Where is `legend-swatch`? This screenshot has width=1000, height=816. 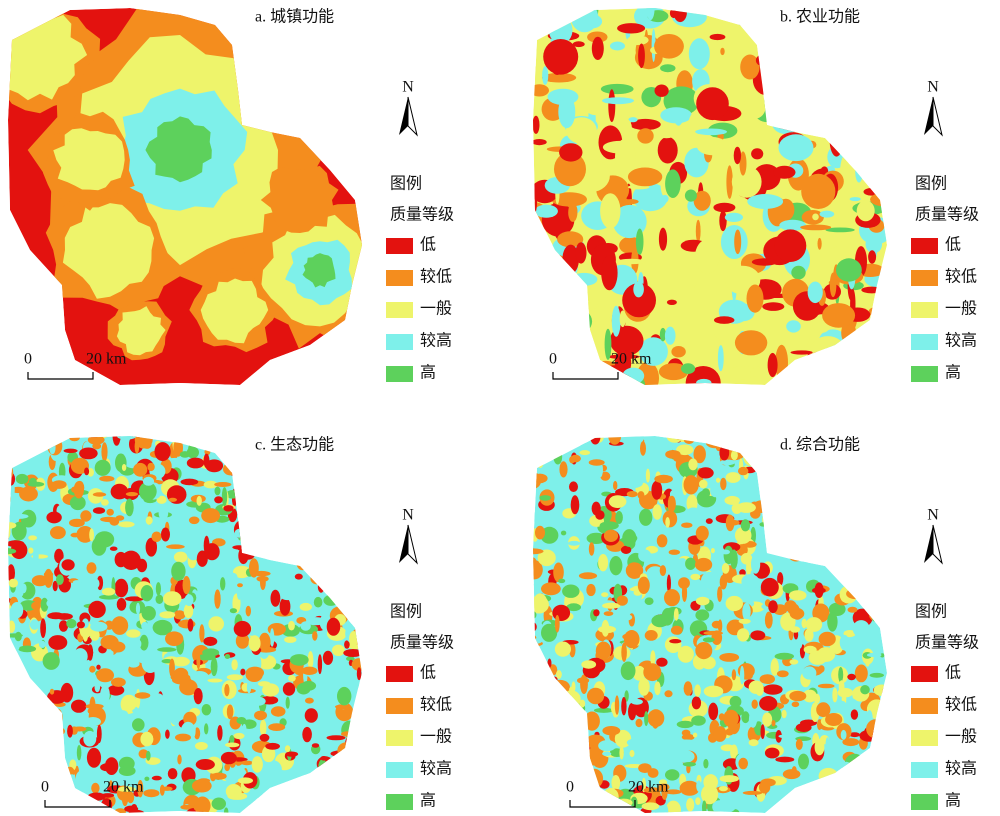
legend-swatch is located at coordinates (924, 738).